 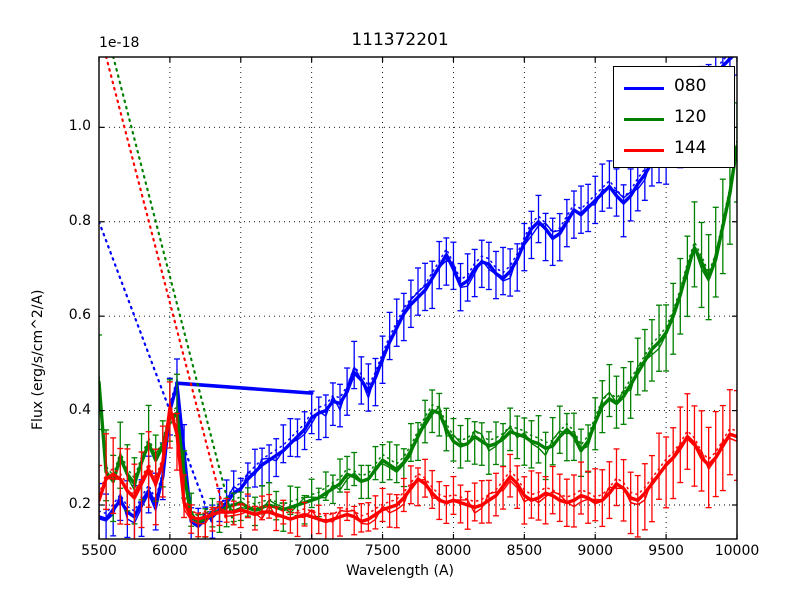 What do you see at coordinates (400, 40) in the screenshot?
I see `chart-title: 111372201` at bounding box center [400, 40].